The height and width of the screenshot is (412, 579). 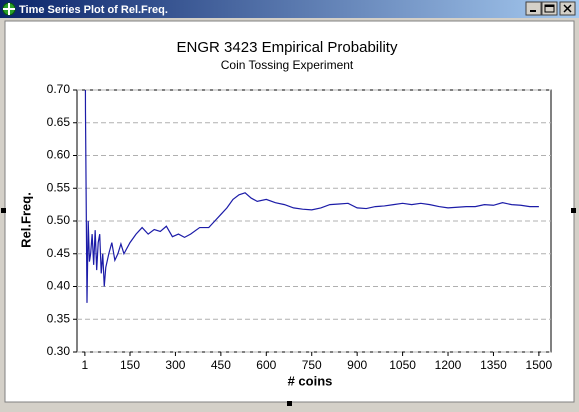 What do you see at coordinates (448, 365) in the screenshot?
I see `x-tick-label: 1200` at bounding box center [448, 365].